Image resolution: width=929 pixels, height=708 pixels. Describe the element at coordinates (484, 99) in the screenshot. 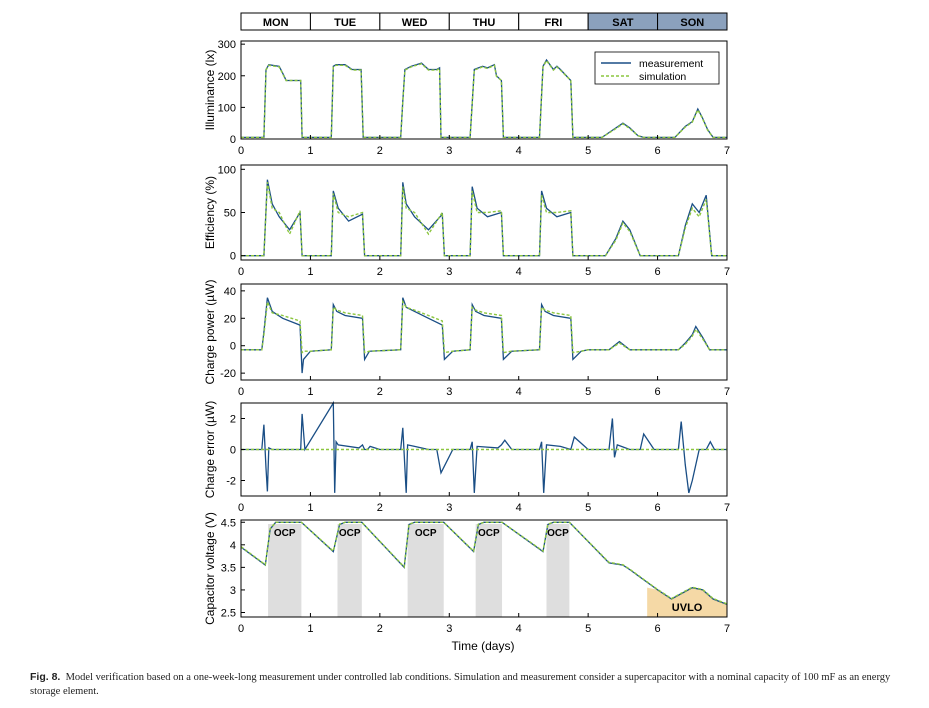

I see `series-simulation-illuminance` at that location.